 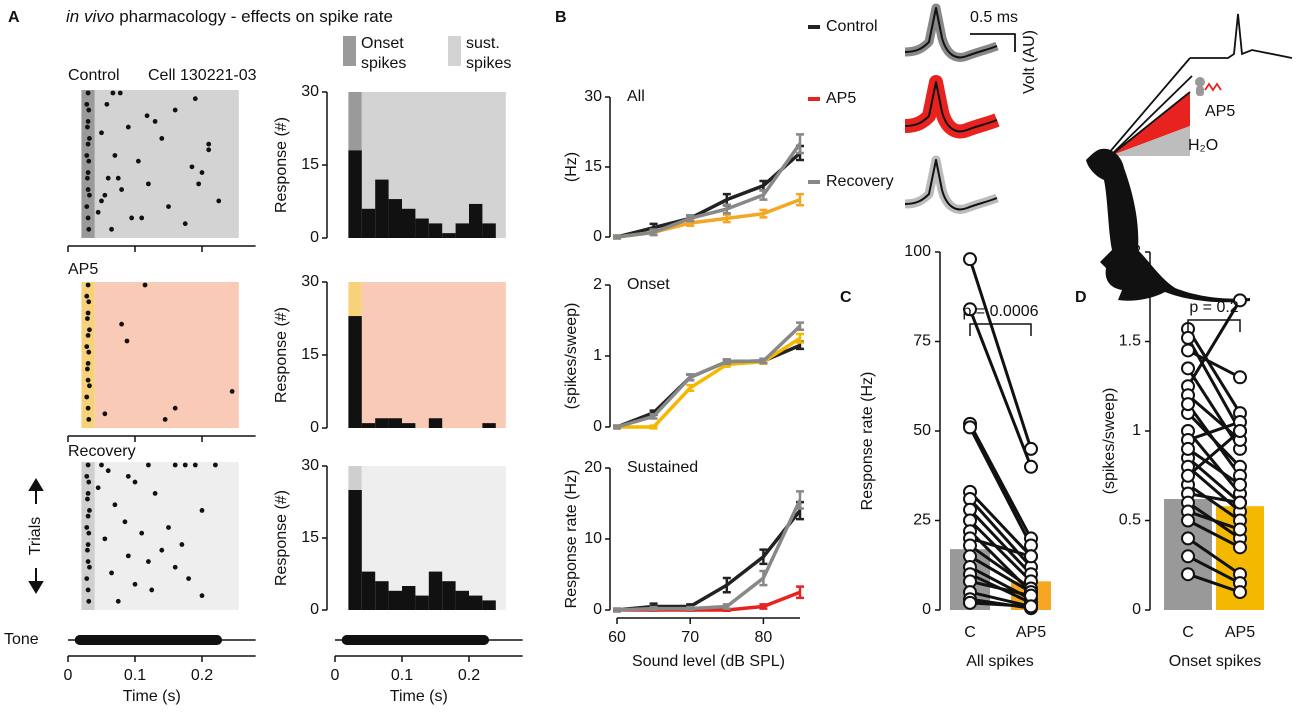 What do you see at coordinates (709, 560) in the screenshot?
I see `series-line` at bounding box center [709, 560].